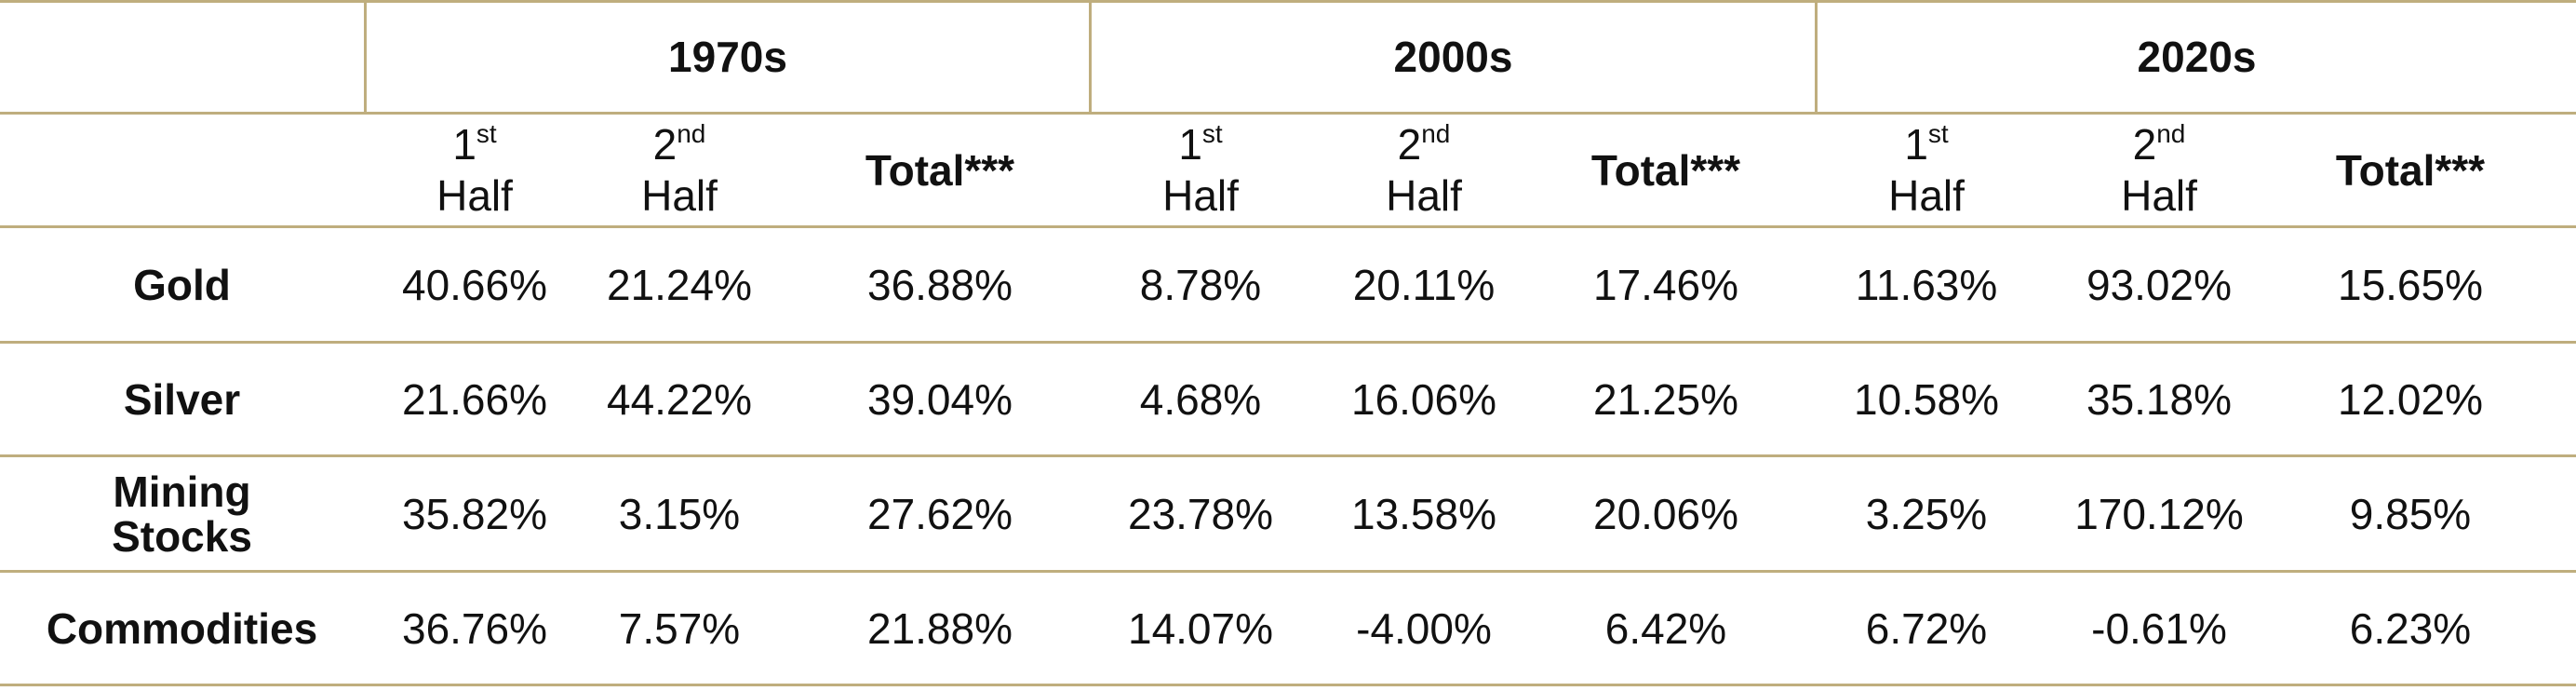 Image resolution: width=2576 pixels, height=691 pixels. Describe the element at coordinates (2159, 628) in the screenshot. I see `cell-commodities-2020s-second-half: -0.61%` at that location.